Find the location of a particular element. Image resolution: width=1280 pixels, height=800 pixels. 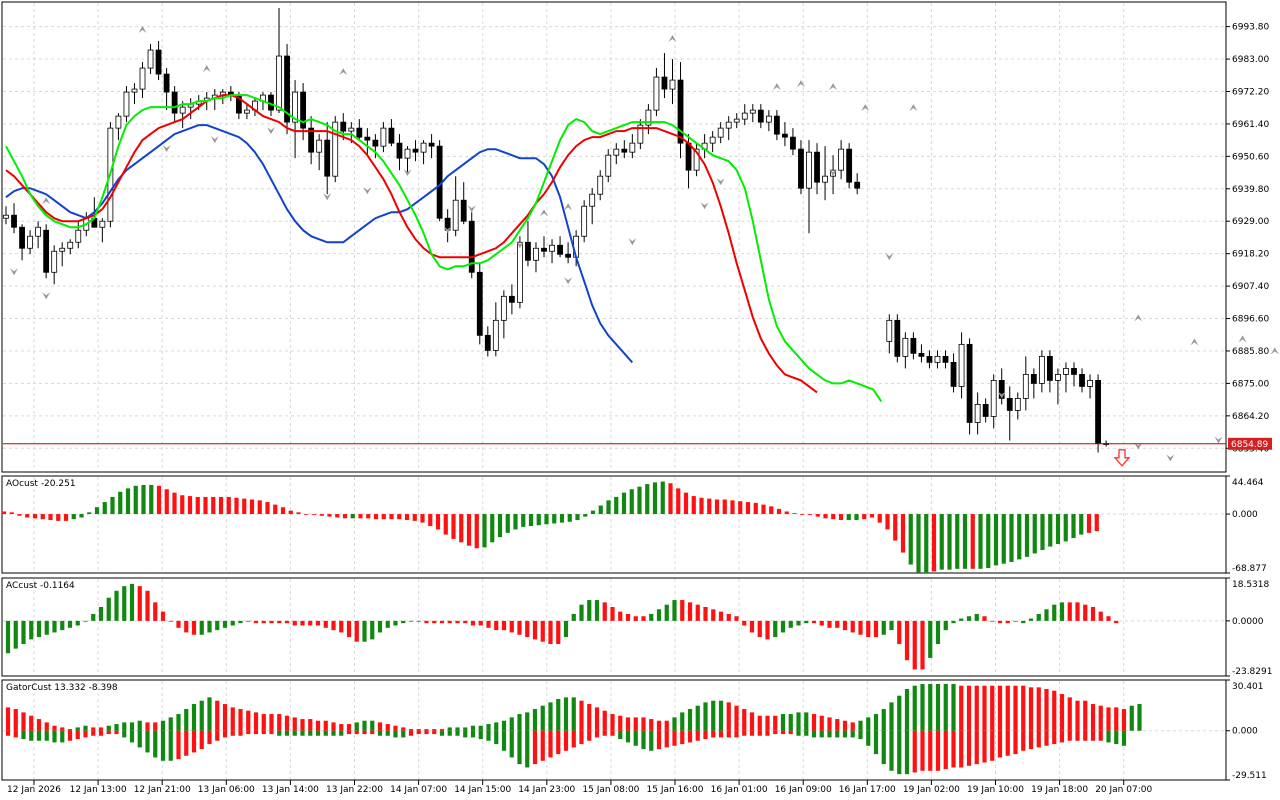

time-label: 12 Jan 2026 is located at coordinates (34, 790).